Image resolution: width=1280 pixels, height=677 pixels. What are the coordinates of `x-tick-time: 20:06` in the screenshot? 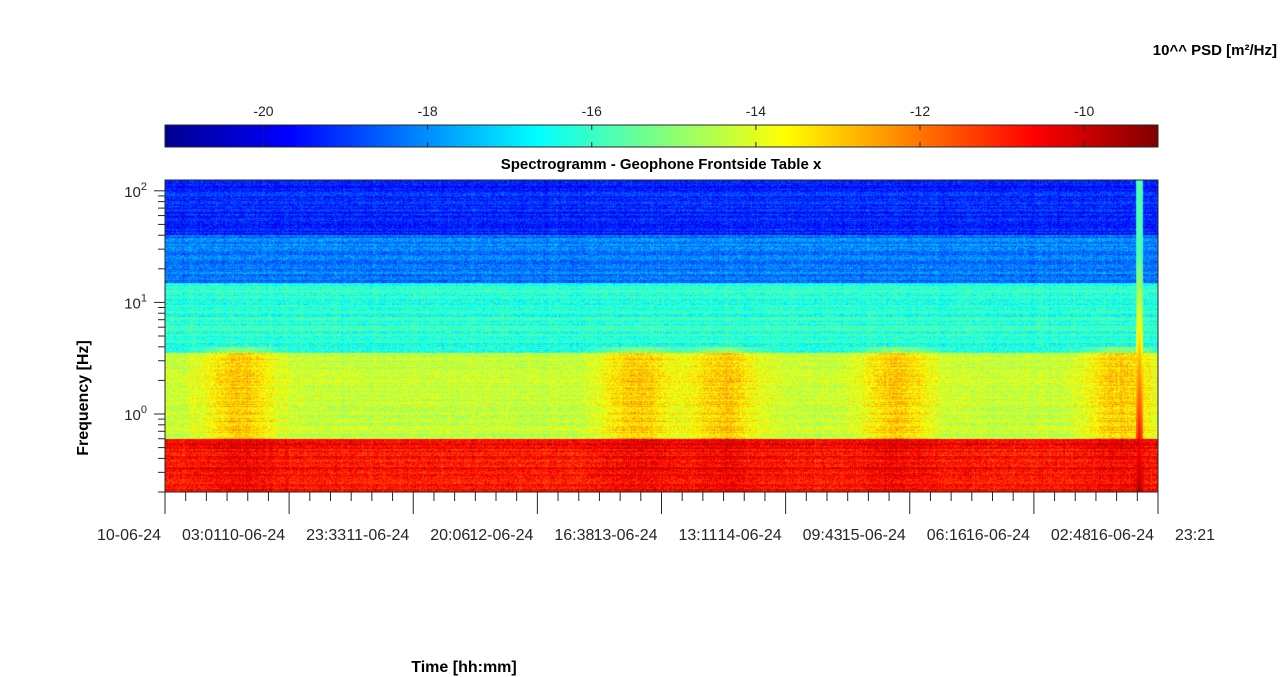 It's located at (450, 535).